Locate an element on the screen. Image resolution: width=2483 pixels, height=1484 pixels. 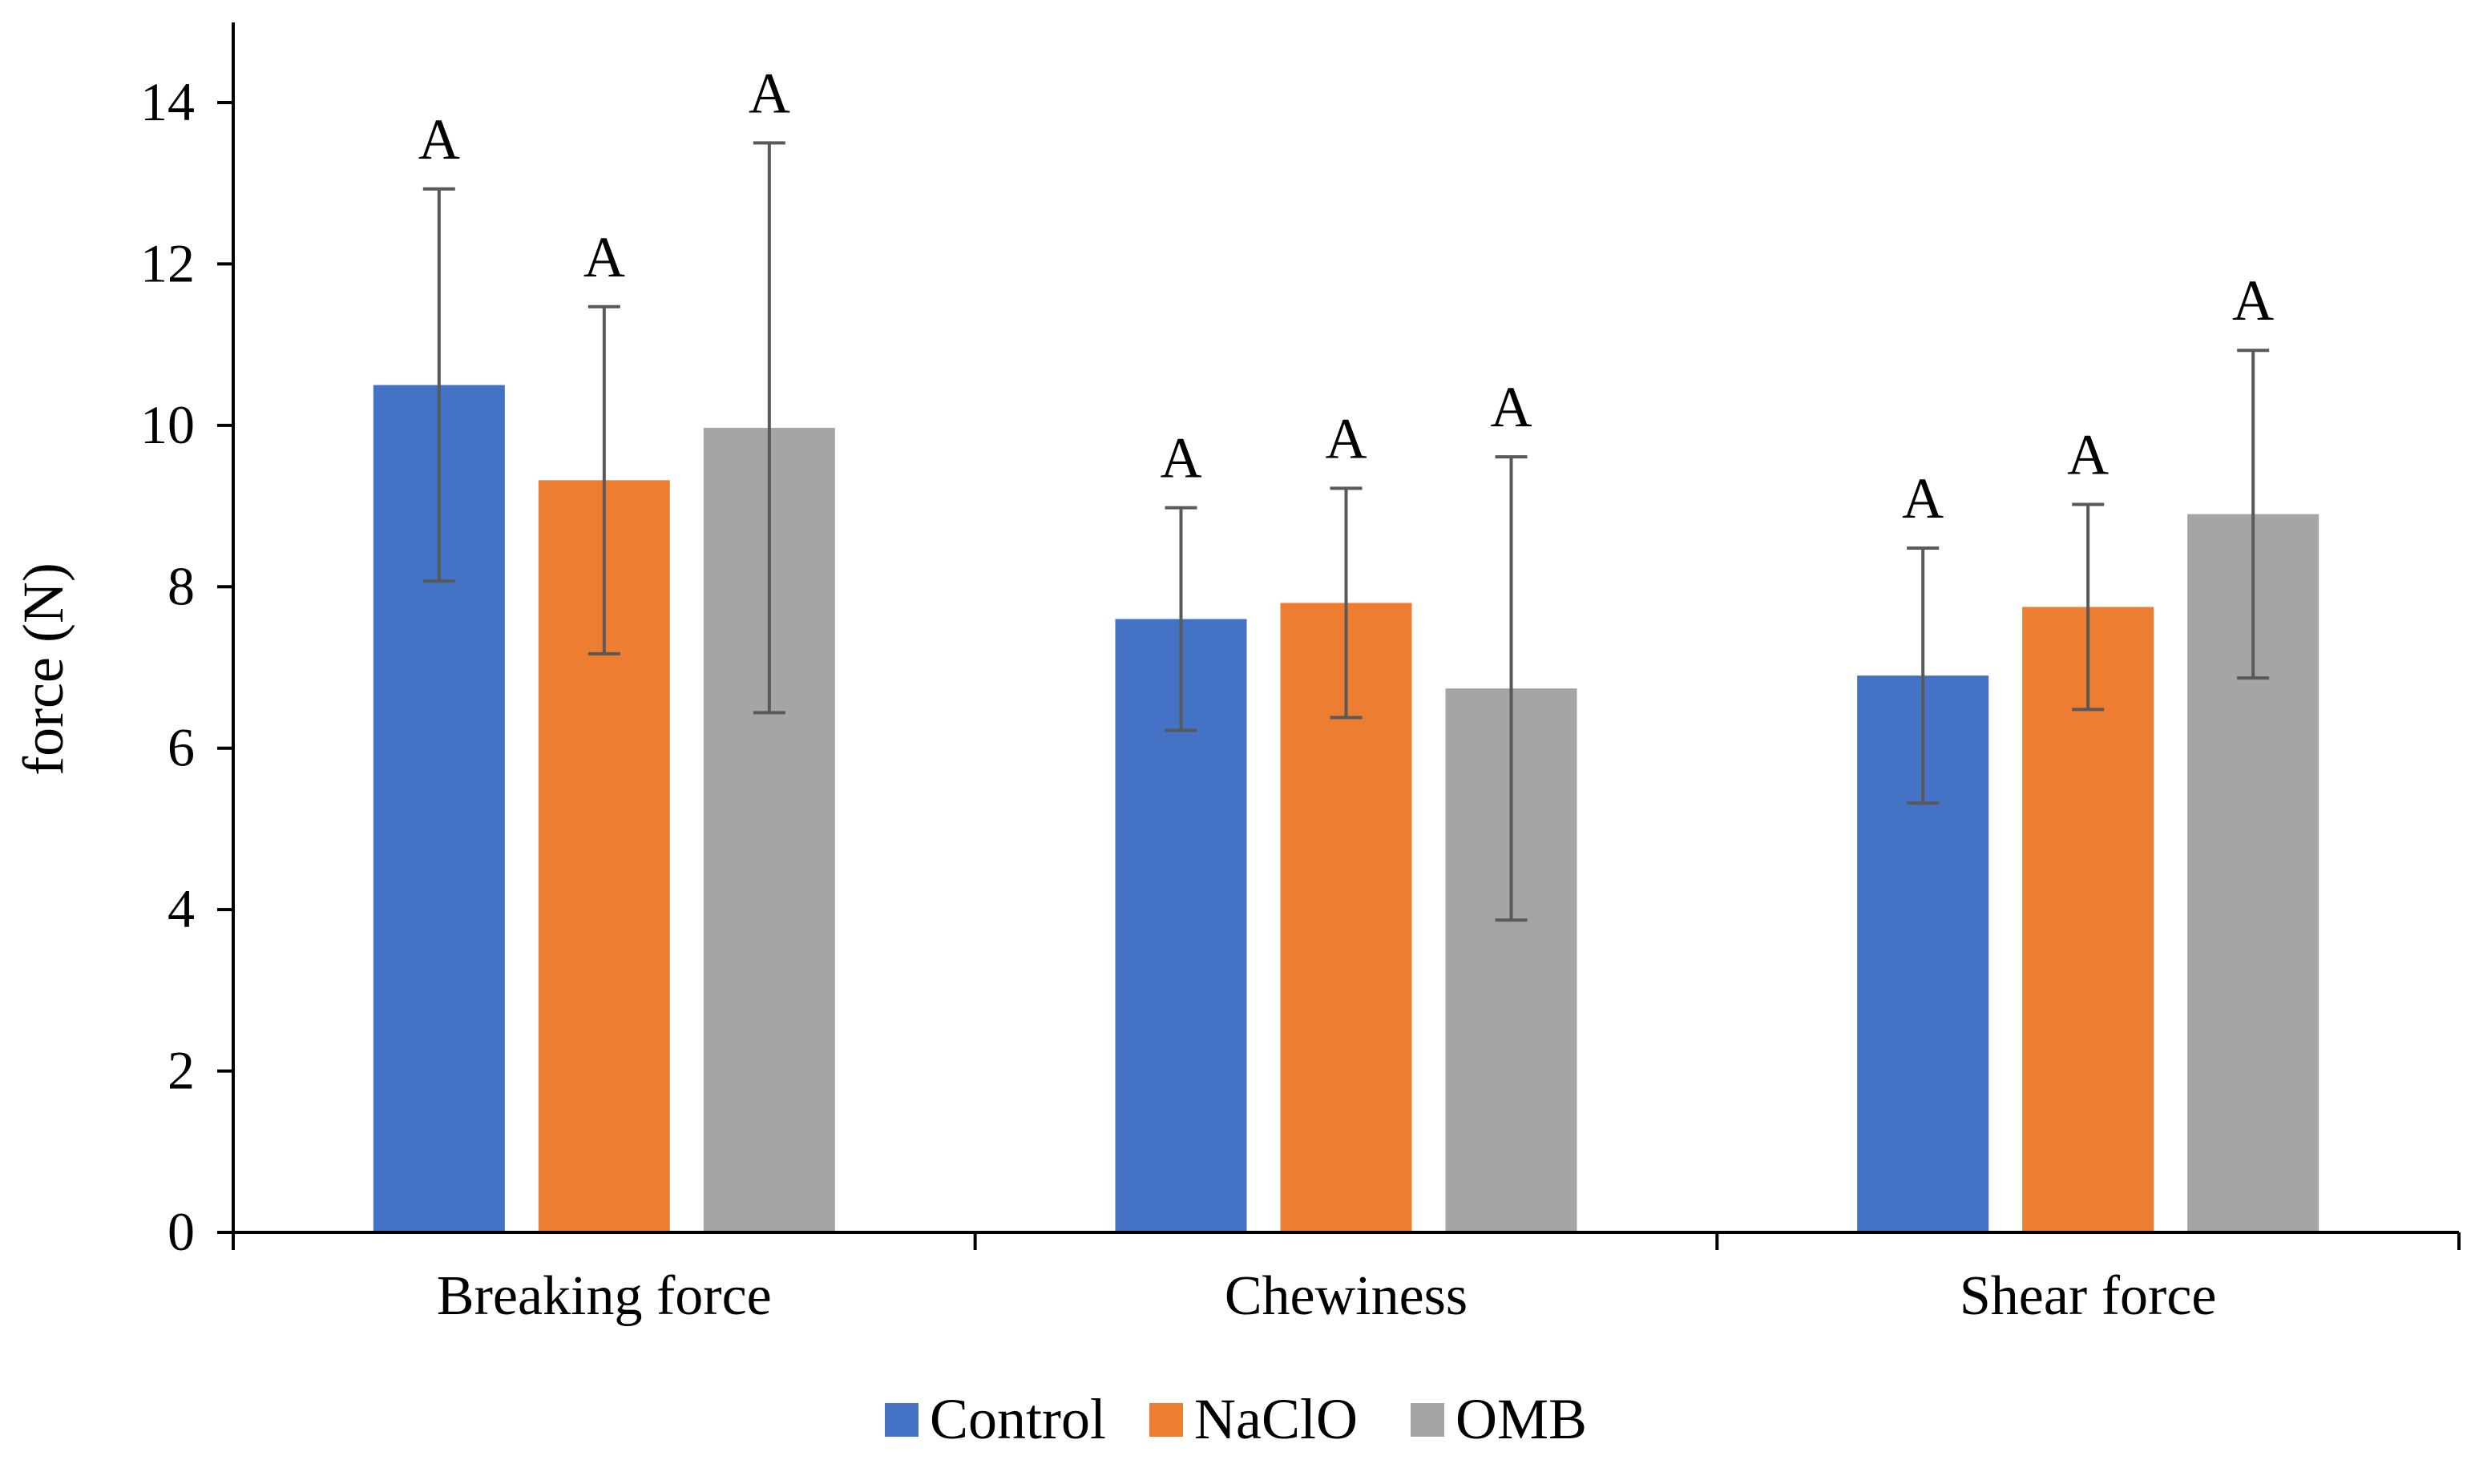
y-tick-label: 10 is located at coordinates (167, 425).